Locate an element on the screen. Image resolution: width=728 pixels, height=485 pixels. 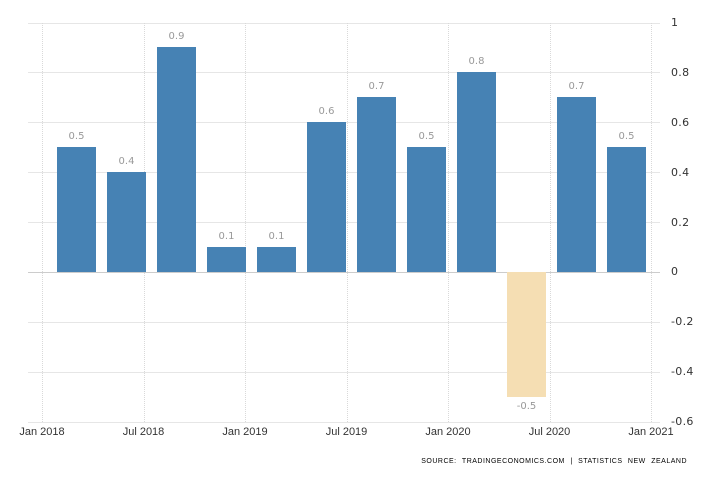
bar-2019-Q1 is located at coordinates (276, 259).